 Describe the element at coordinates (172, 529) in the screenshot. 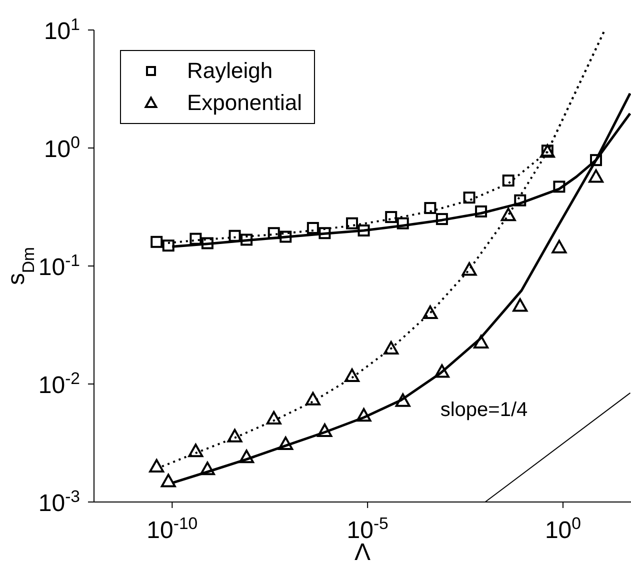

I see `x-tick-label: 10$^{-10}$` at that location.